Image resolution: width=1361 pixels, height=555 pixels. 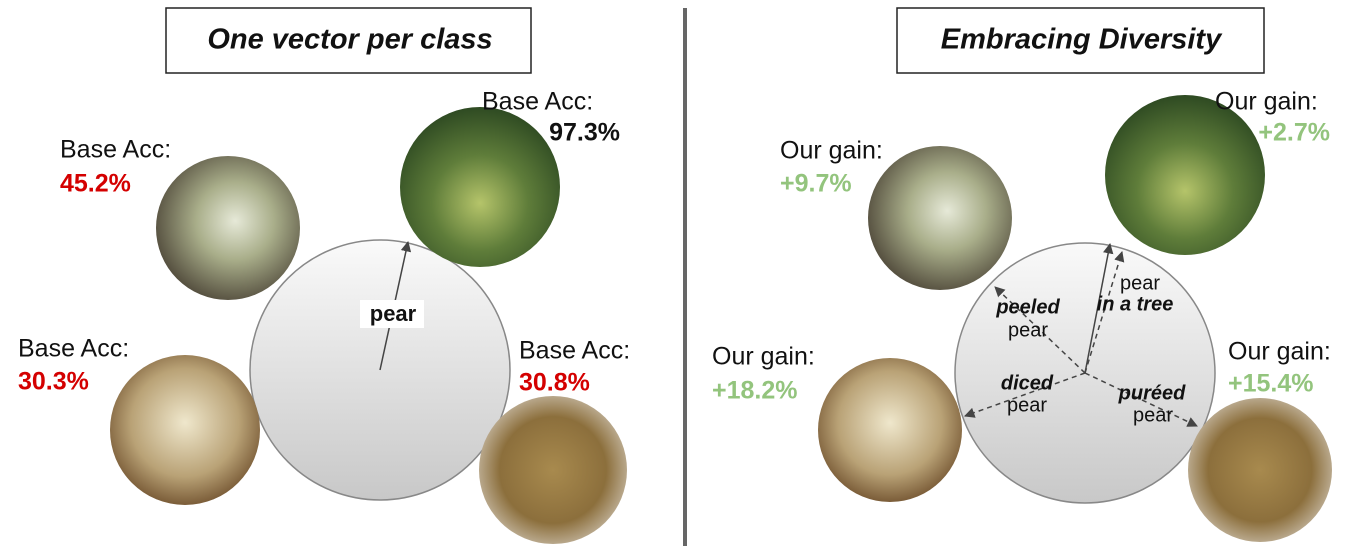 What do you see at coordinates (1152, 393) in the screenshot?
I see `direction-modifier: puréed` at bounding box center [1152, 393].